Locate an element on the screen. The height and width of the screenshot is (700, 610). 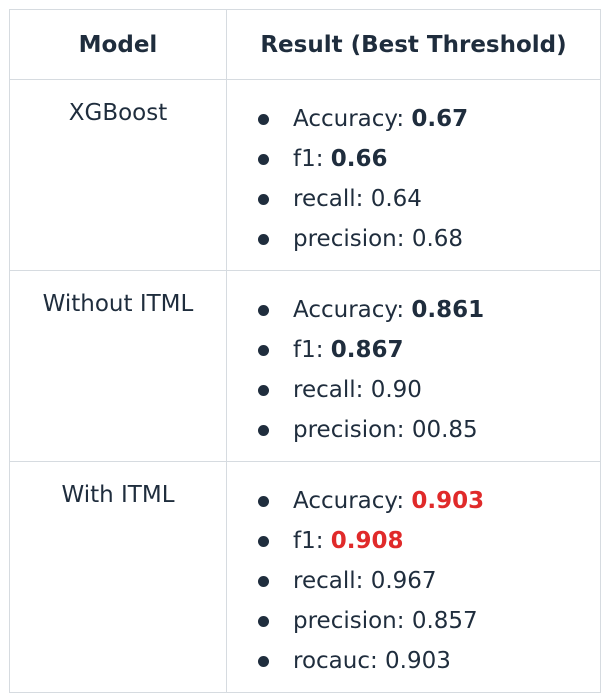
metric-item: Accuracy: 0.67 is located at coordinates (429, 119).